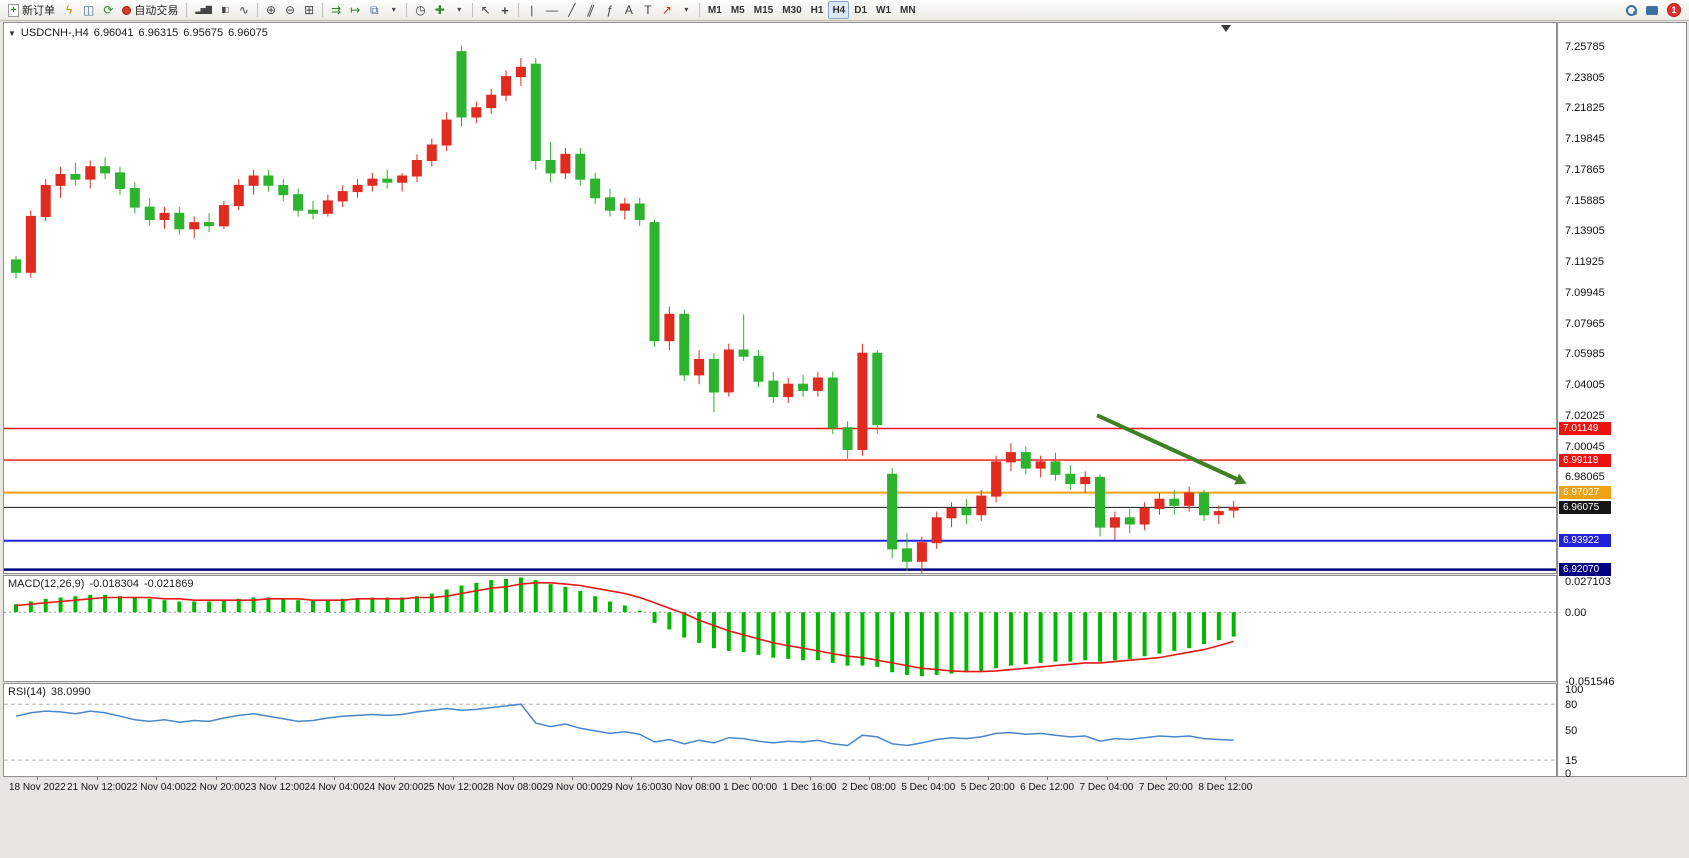 This screenshot has width=1689, height=858. I want to click on timeframe-m15-button: M15, so click(763, 10).